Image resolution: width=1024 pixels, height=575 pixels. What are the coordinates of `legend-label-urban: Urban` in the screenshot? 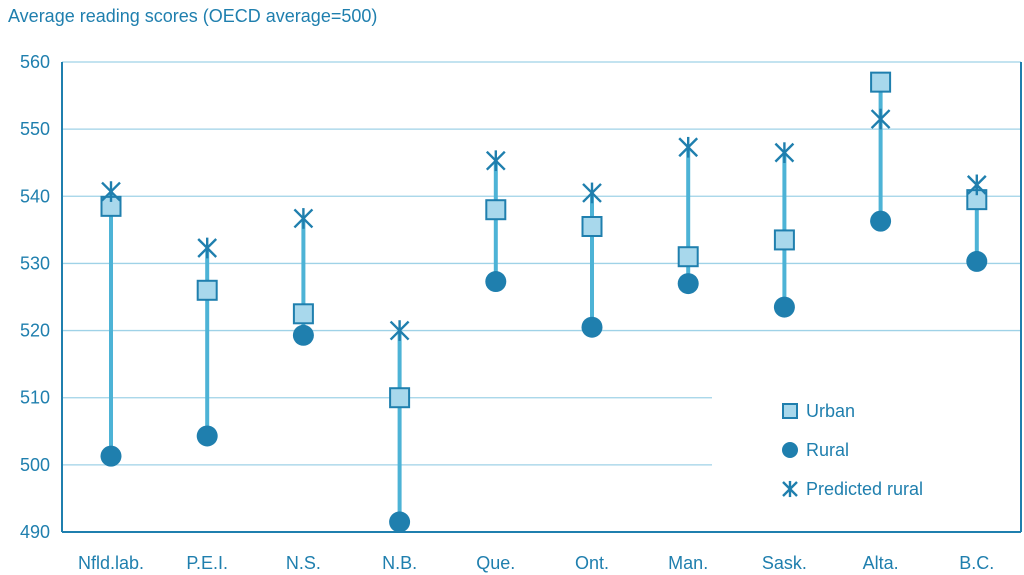 It's located at (830, 411).